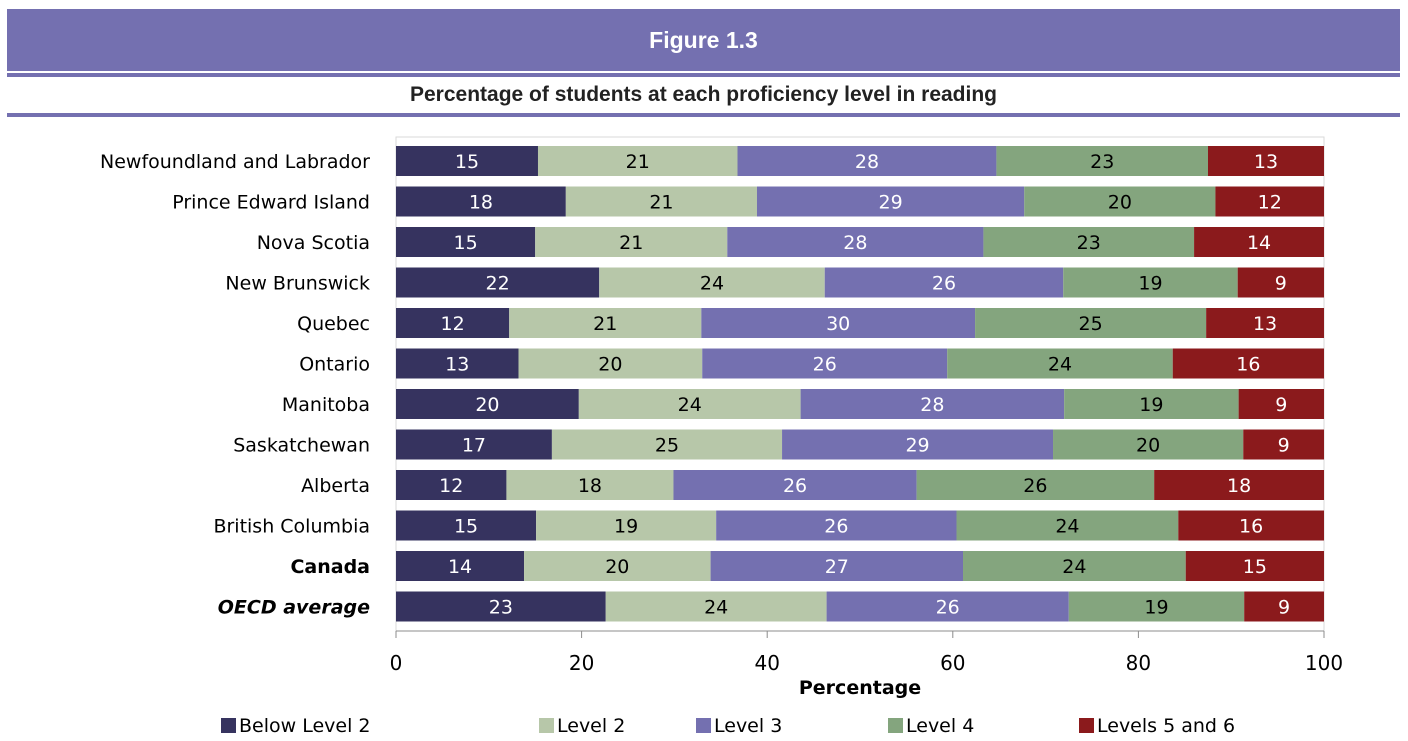  I want to click on category-label: Saskatchewan, so click(301, 446).